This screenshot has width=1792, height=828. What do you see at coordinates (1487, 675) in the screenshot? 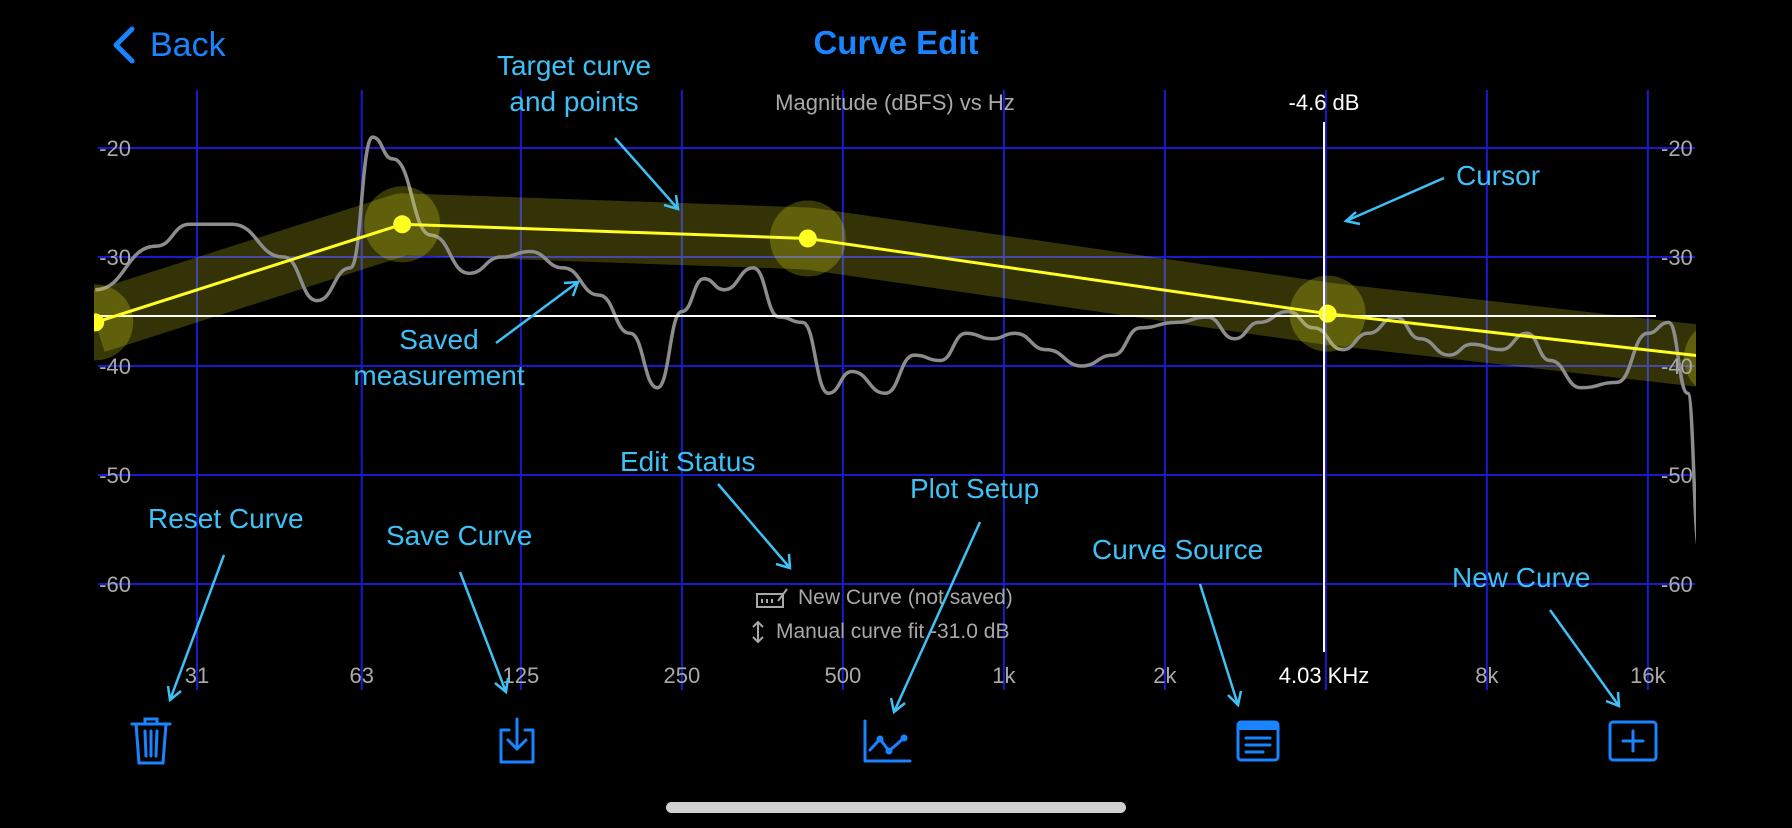
I see `x-tick-label: 8k` at bounding box center [1487, 675].